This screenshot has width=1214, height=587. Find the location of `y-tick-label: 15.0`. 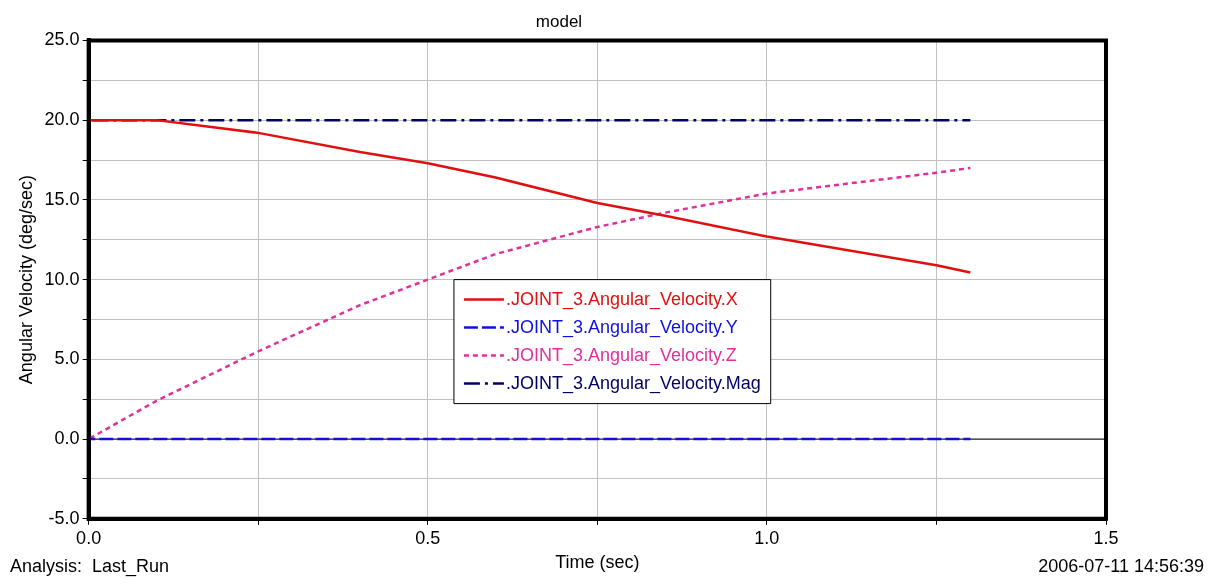

y-tick-label: 15.0 is located at coordinates (62, 198).